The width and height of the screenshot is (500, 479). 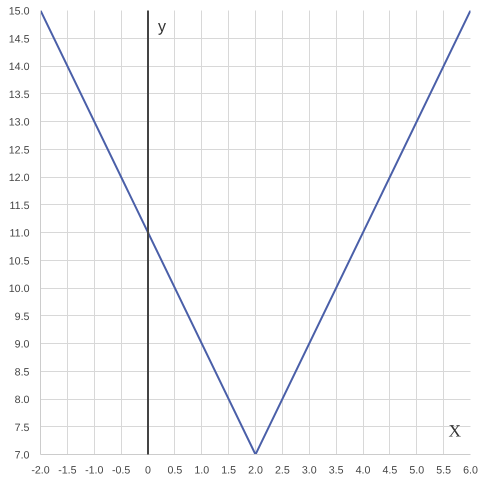 What do you see at coordinates (121, 470) in the screenshot?
I see `x-tick-label: -0.5` at bounding box center [121, 470].